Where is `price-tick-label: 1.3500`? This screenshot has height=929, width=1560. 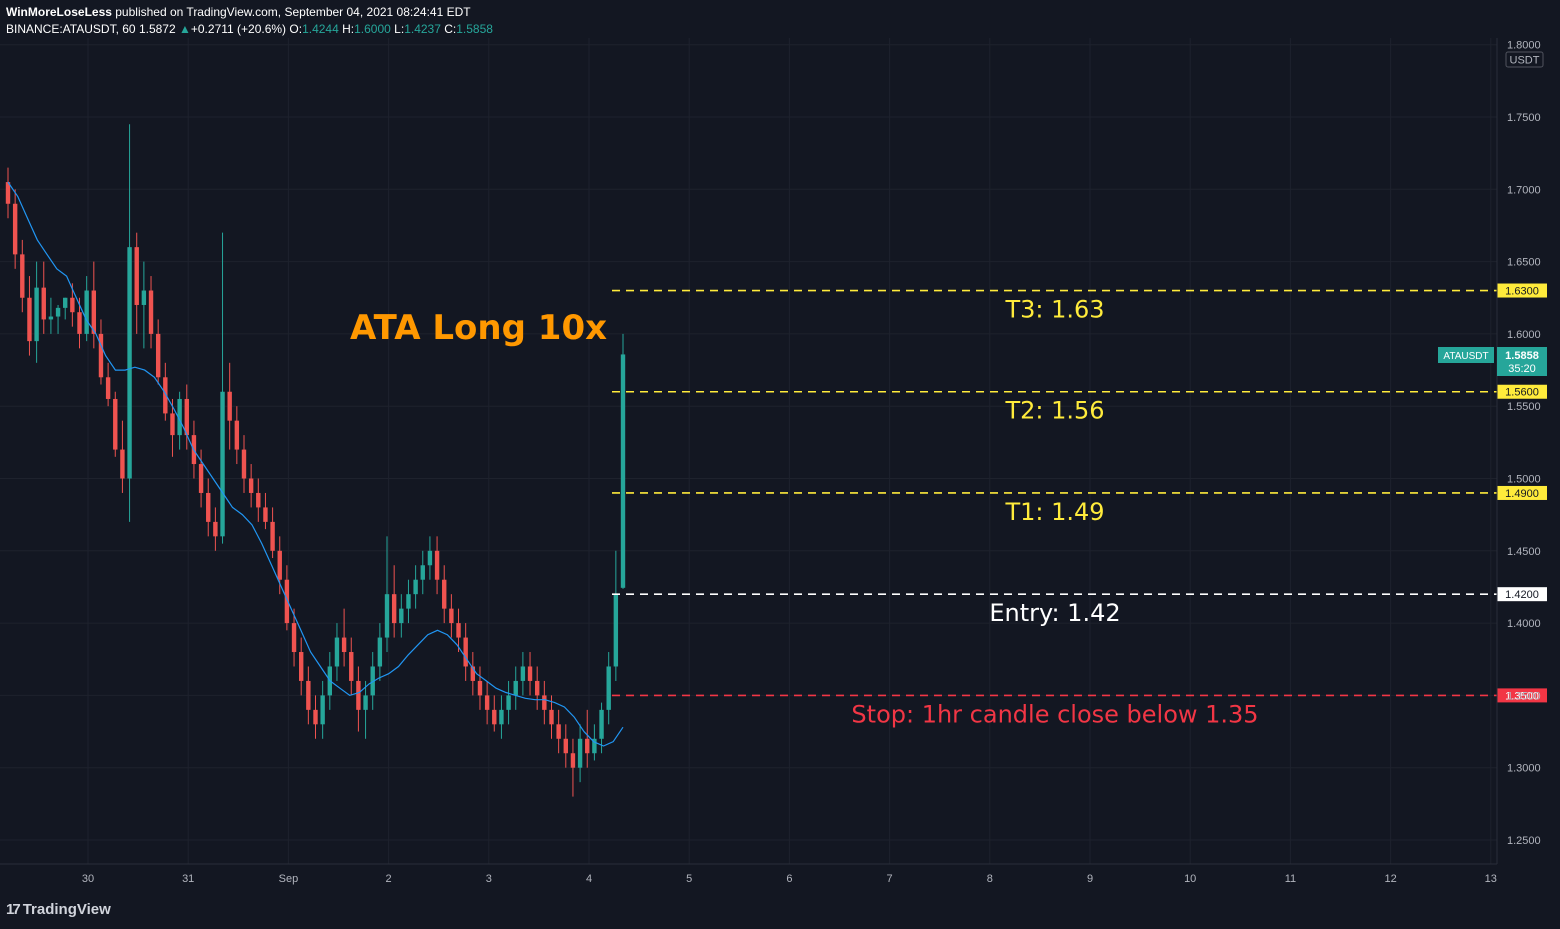
price-tick-label: 1.3500 is located at coordinates (1524, 696).